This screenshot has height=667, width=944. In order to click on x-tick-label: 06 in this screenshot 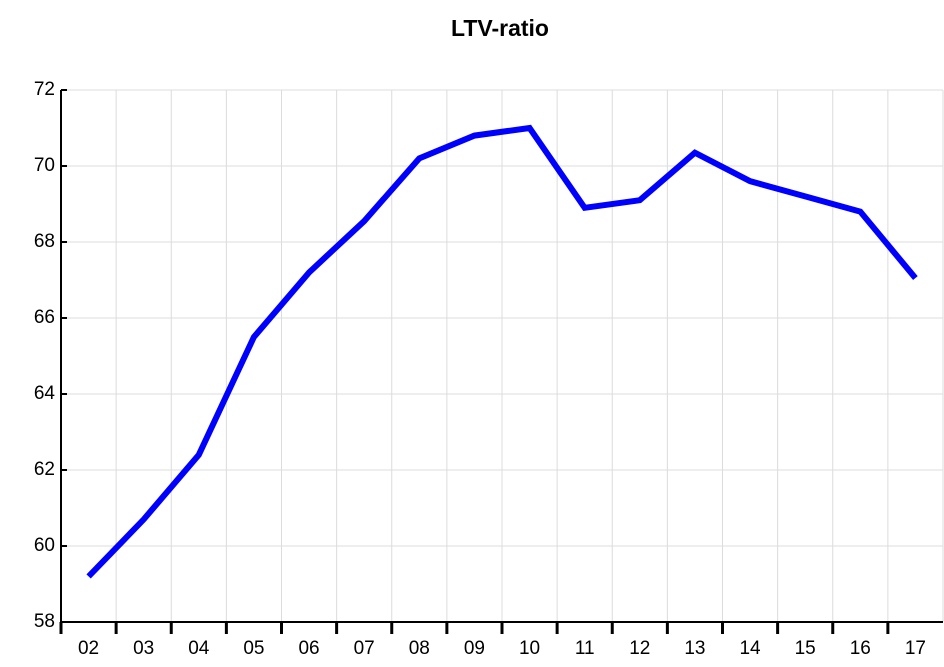, I will do `click(308, 648)`.